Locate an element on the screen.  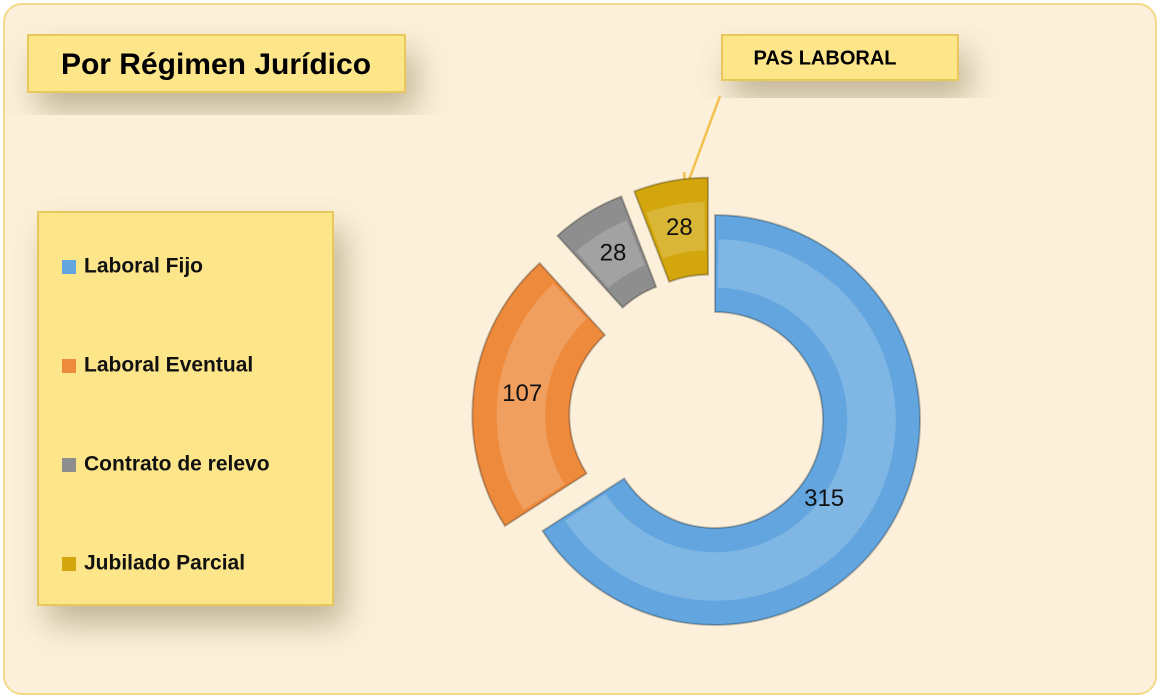
title-box is located at coordinates (216, 63).